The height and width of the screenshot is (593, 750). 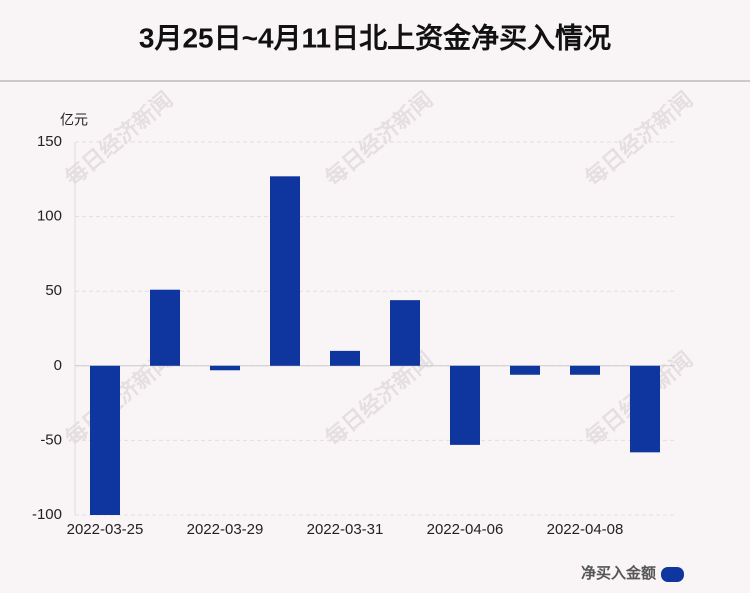 What do you see at coordinates (53, 290) in the screenshot?
I see `y-tick-label: 50` at bounding box center [53, 290].